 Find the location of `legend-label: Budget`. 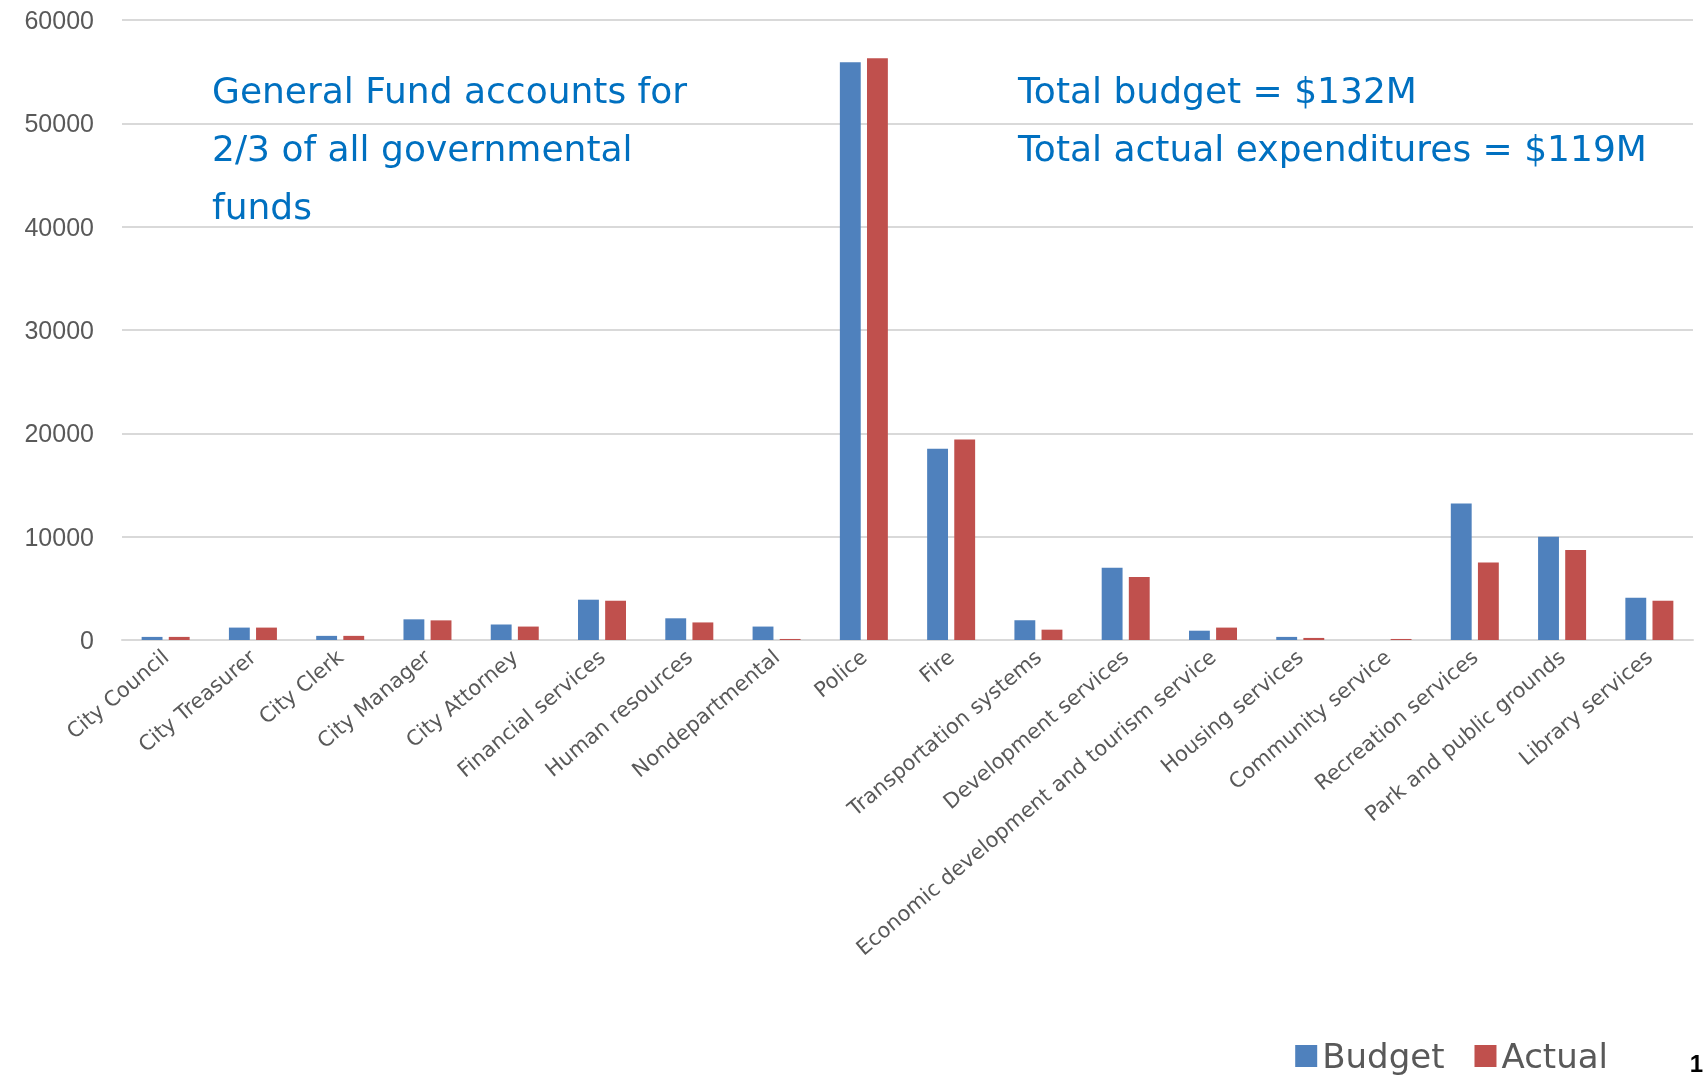

legend-label: Budget is located at coordinates (1383, 1056).